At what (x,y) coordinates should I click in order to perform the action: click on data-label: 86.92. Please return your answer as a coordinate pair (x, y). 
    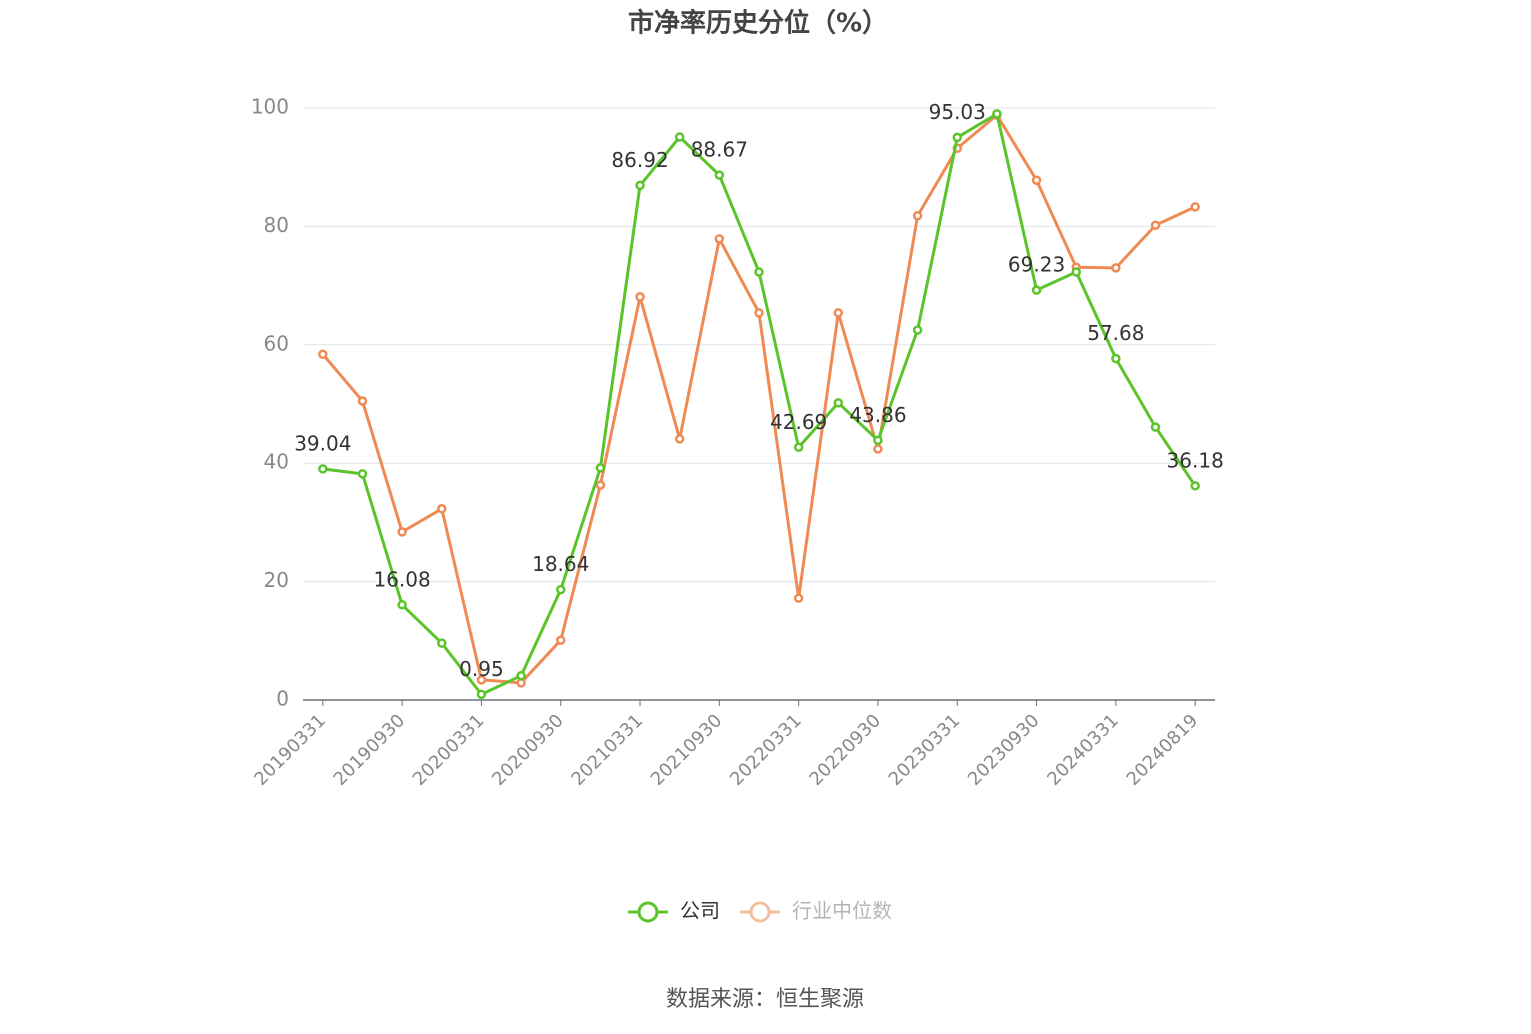
    Looking at the image, I should click on (639, 160).